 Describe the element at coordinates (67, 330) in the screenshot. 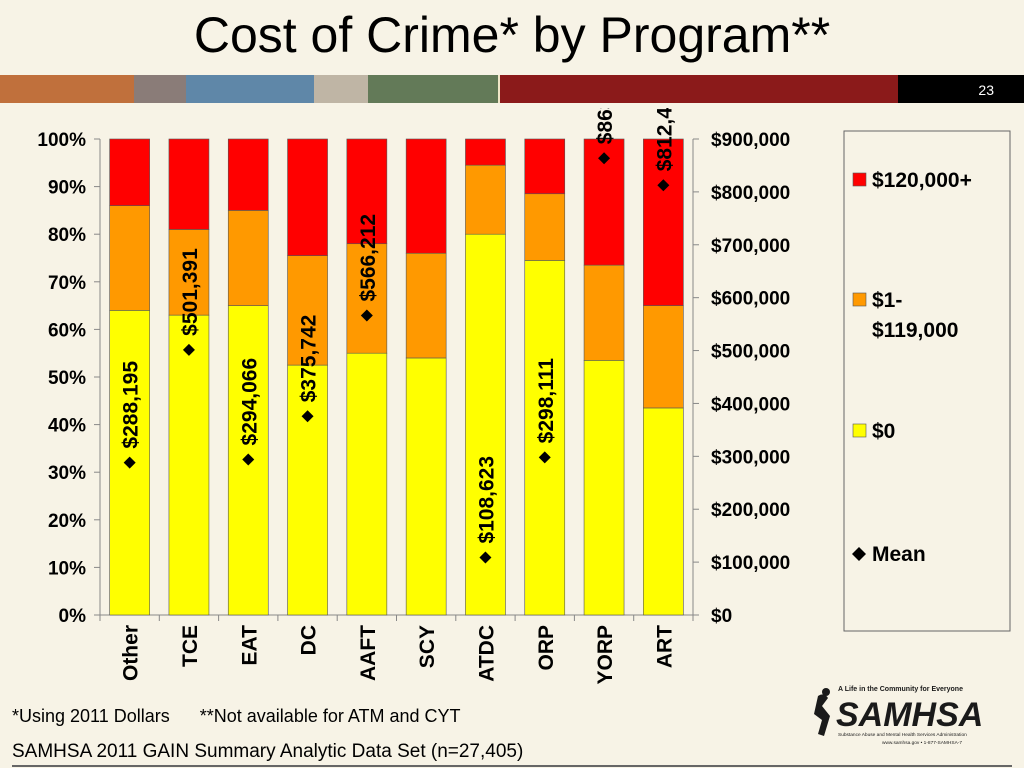

I see `left-tick-label: 60%` at that location.